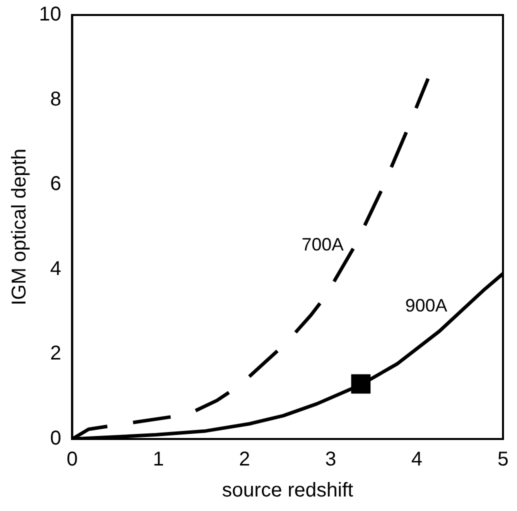  What do you see at coordinates (323, 244) in the screenshot?
I see `series-label: 700A` at bounding box center [323, 244].